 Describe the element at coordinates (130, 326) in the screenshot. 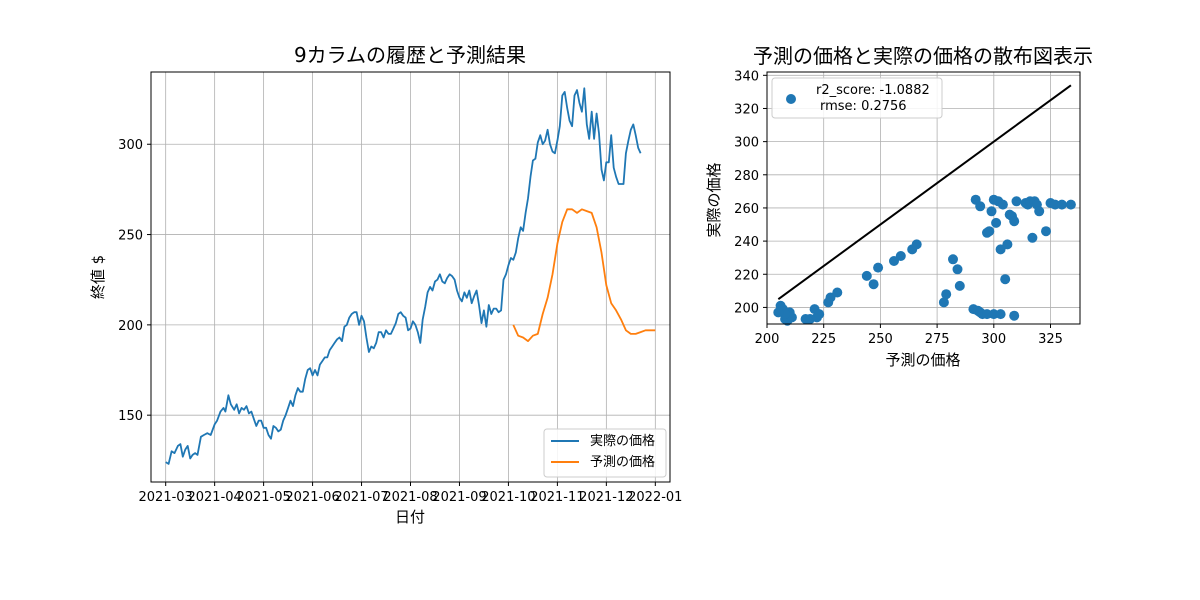

I see `y-tick-label: 200` at that location.